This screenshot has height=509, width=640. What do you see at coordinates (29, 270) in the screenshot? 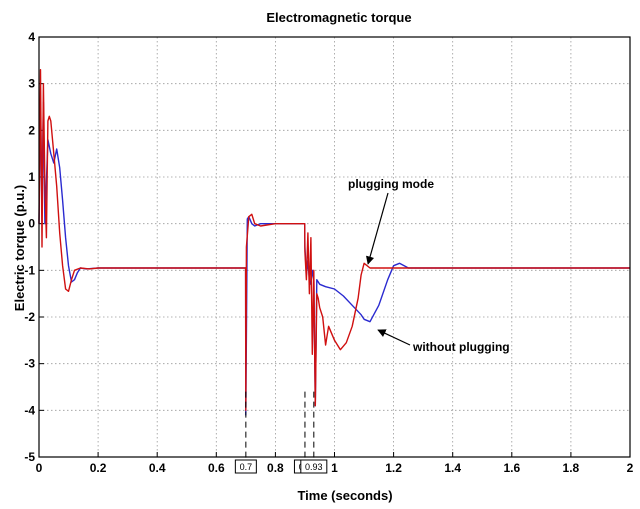
I see `y-tick-label: -1` at bounding box center [29, 270].